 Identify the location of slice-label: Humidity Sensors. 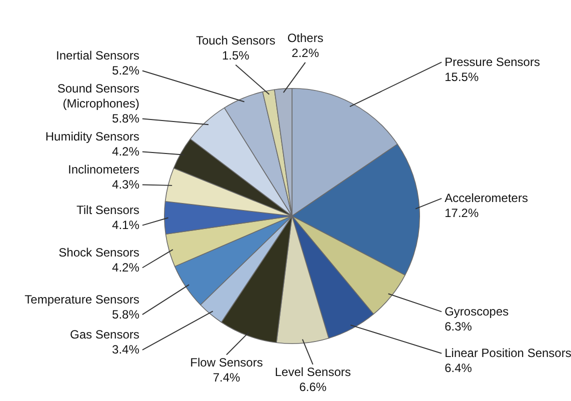
(92, 137).